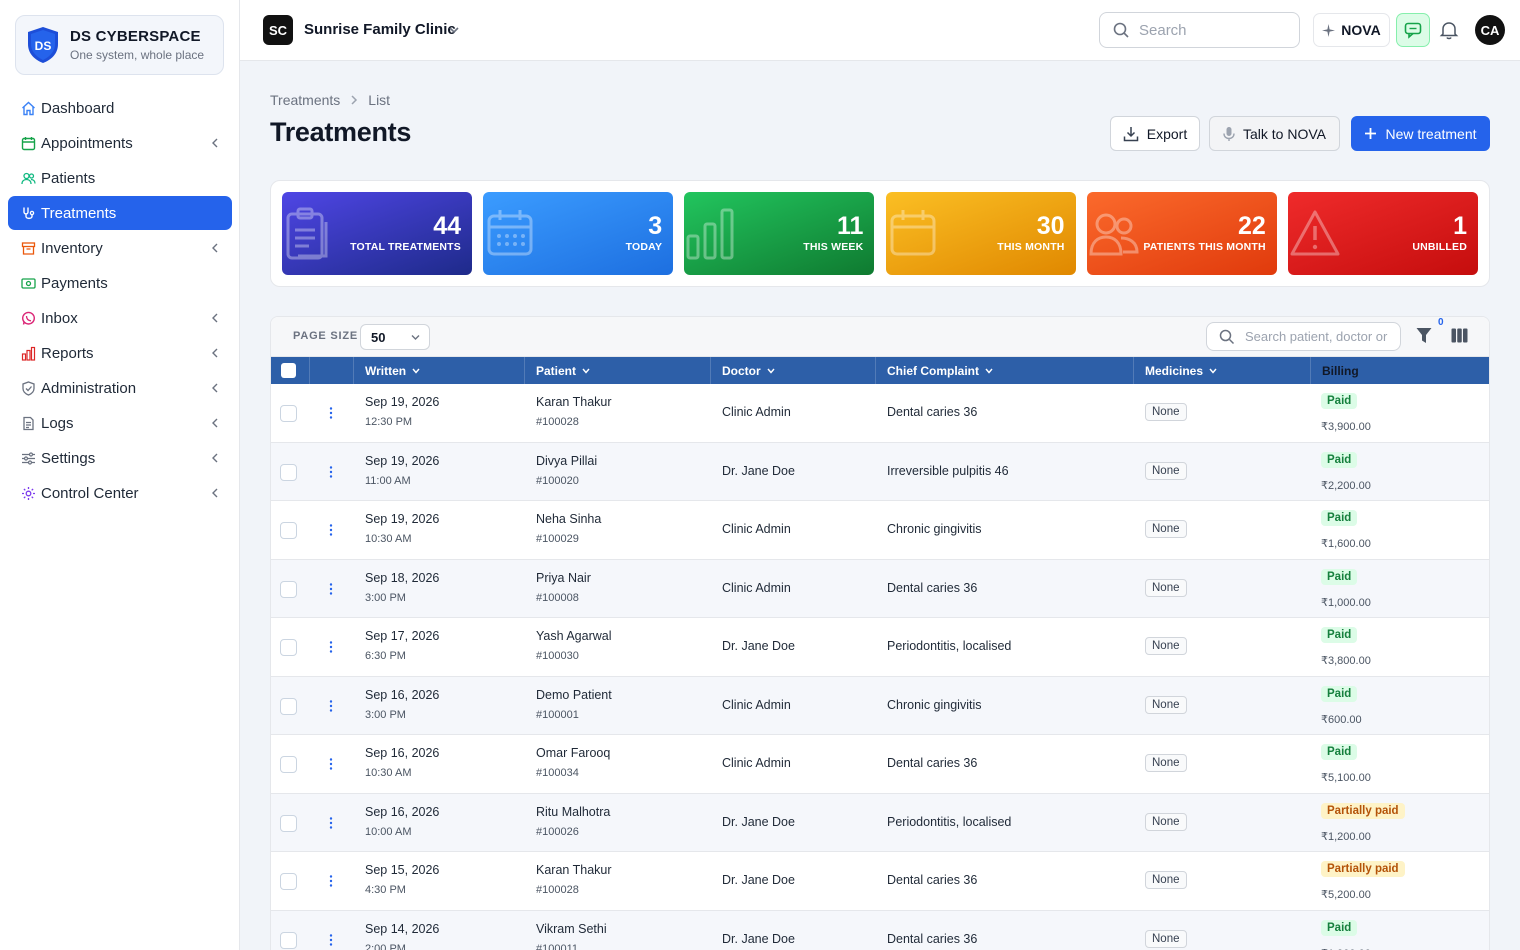 The image size is (1520, 950). I want to click on doctor-name: Clinic Admin, so click(756, 704).